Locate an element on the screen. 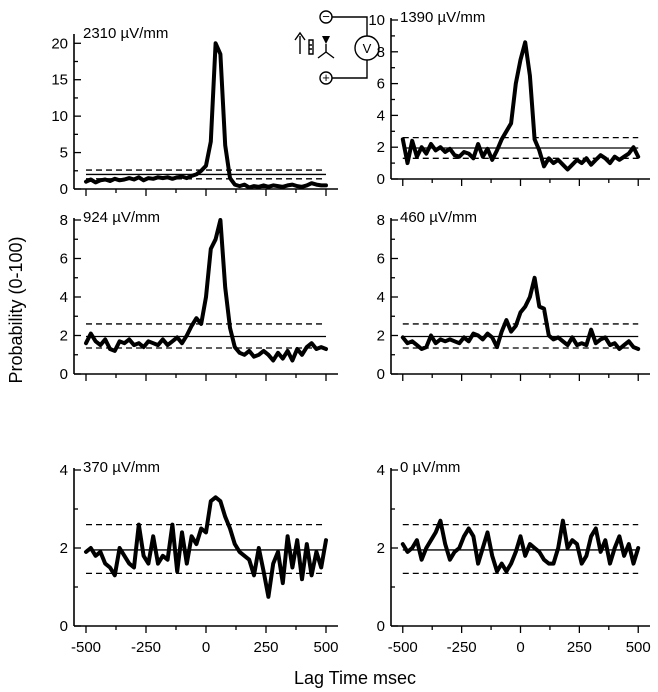 This screenshot has width=658, height=692. panel-2: 0 2 4 6 8 10 1390 µV/mm is located at coordinates (509, 98).